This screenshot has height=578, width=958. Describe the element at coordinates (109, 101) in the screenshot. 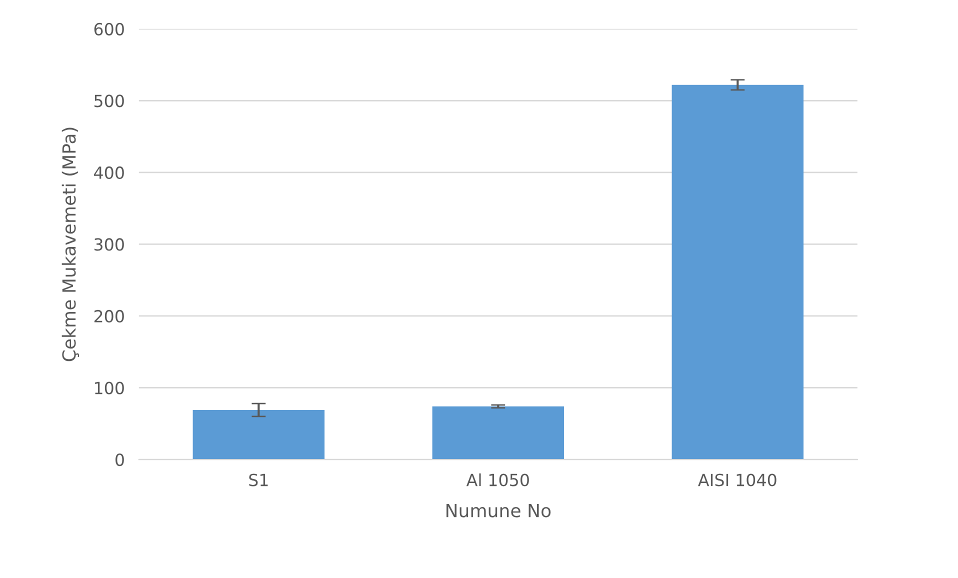

I see `y-tick-label: 500` at that location.